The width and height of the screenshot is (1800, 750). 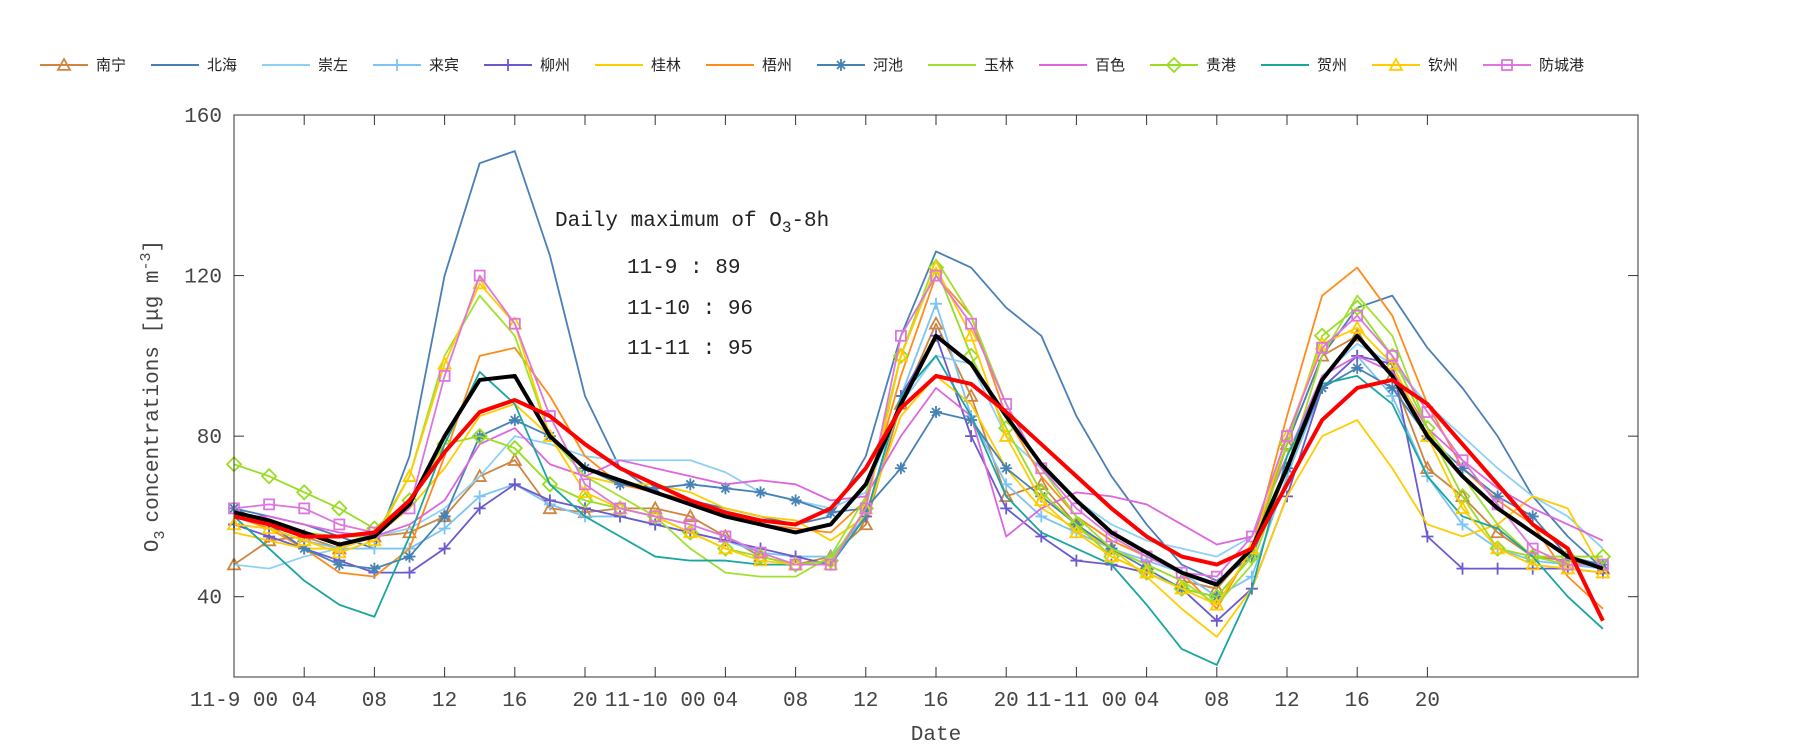 What do you see at coordinates (555, 65) in the screenshot?
I see `legend-label: 柳州` at bounding box center [555, 65].